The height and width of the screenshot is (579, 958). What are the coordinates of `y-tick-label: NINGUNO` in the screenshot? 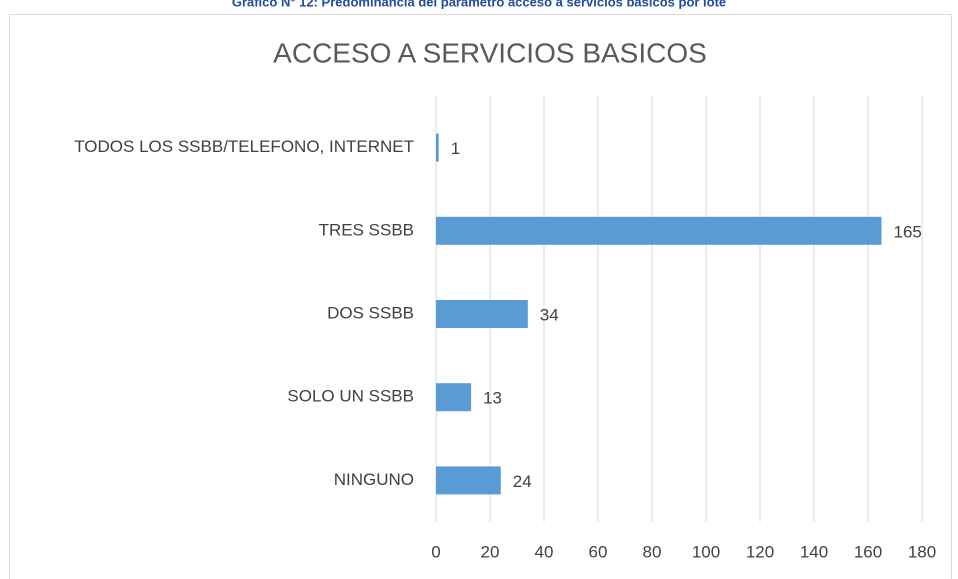 It's located at (374, 479).